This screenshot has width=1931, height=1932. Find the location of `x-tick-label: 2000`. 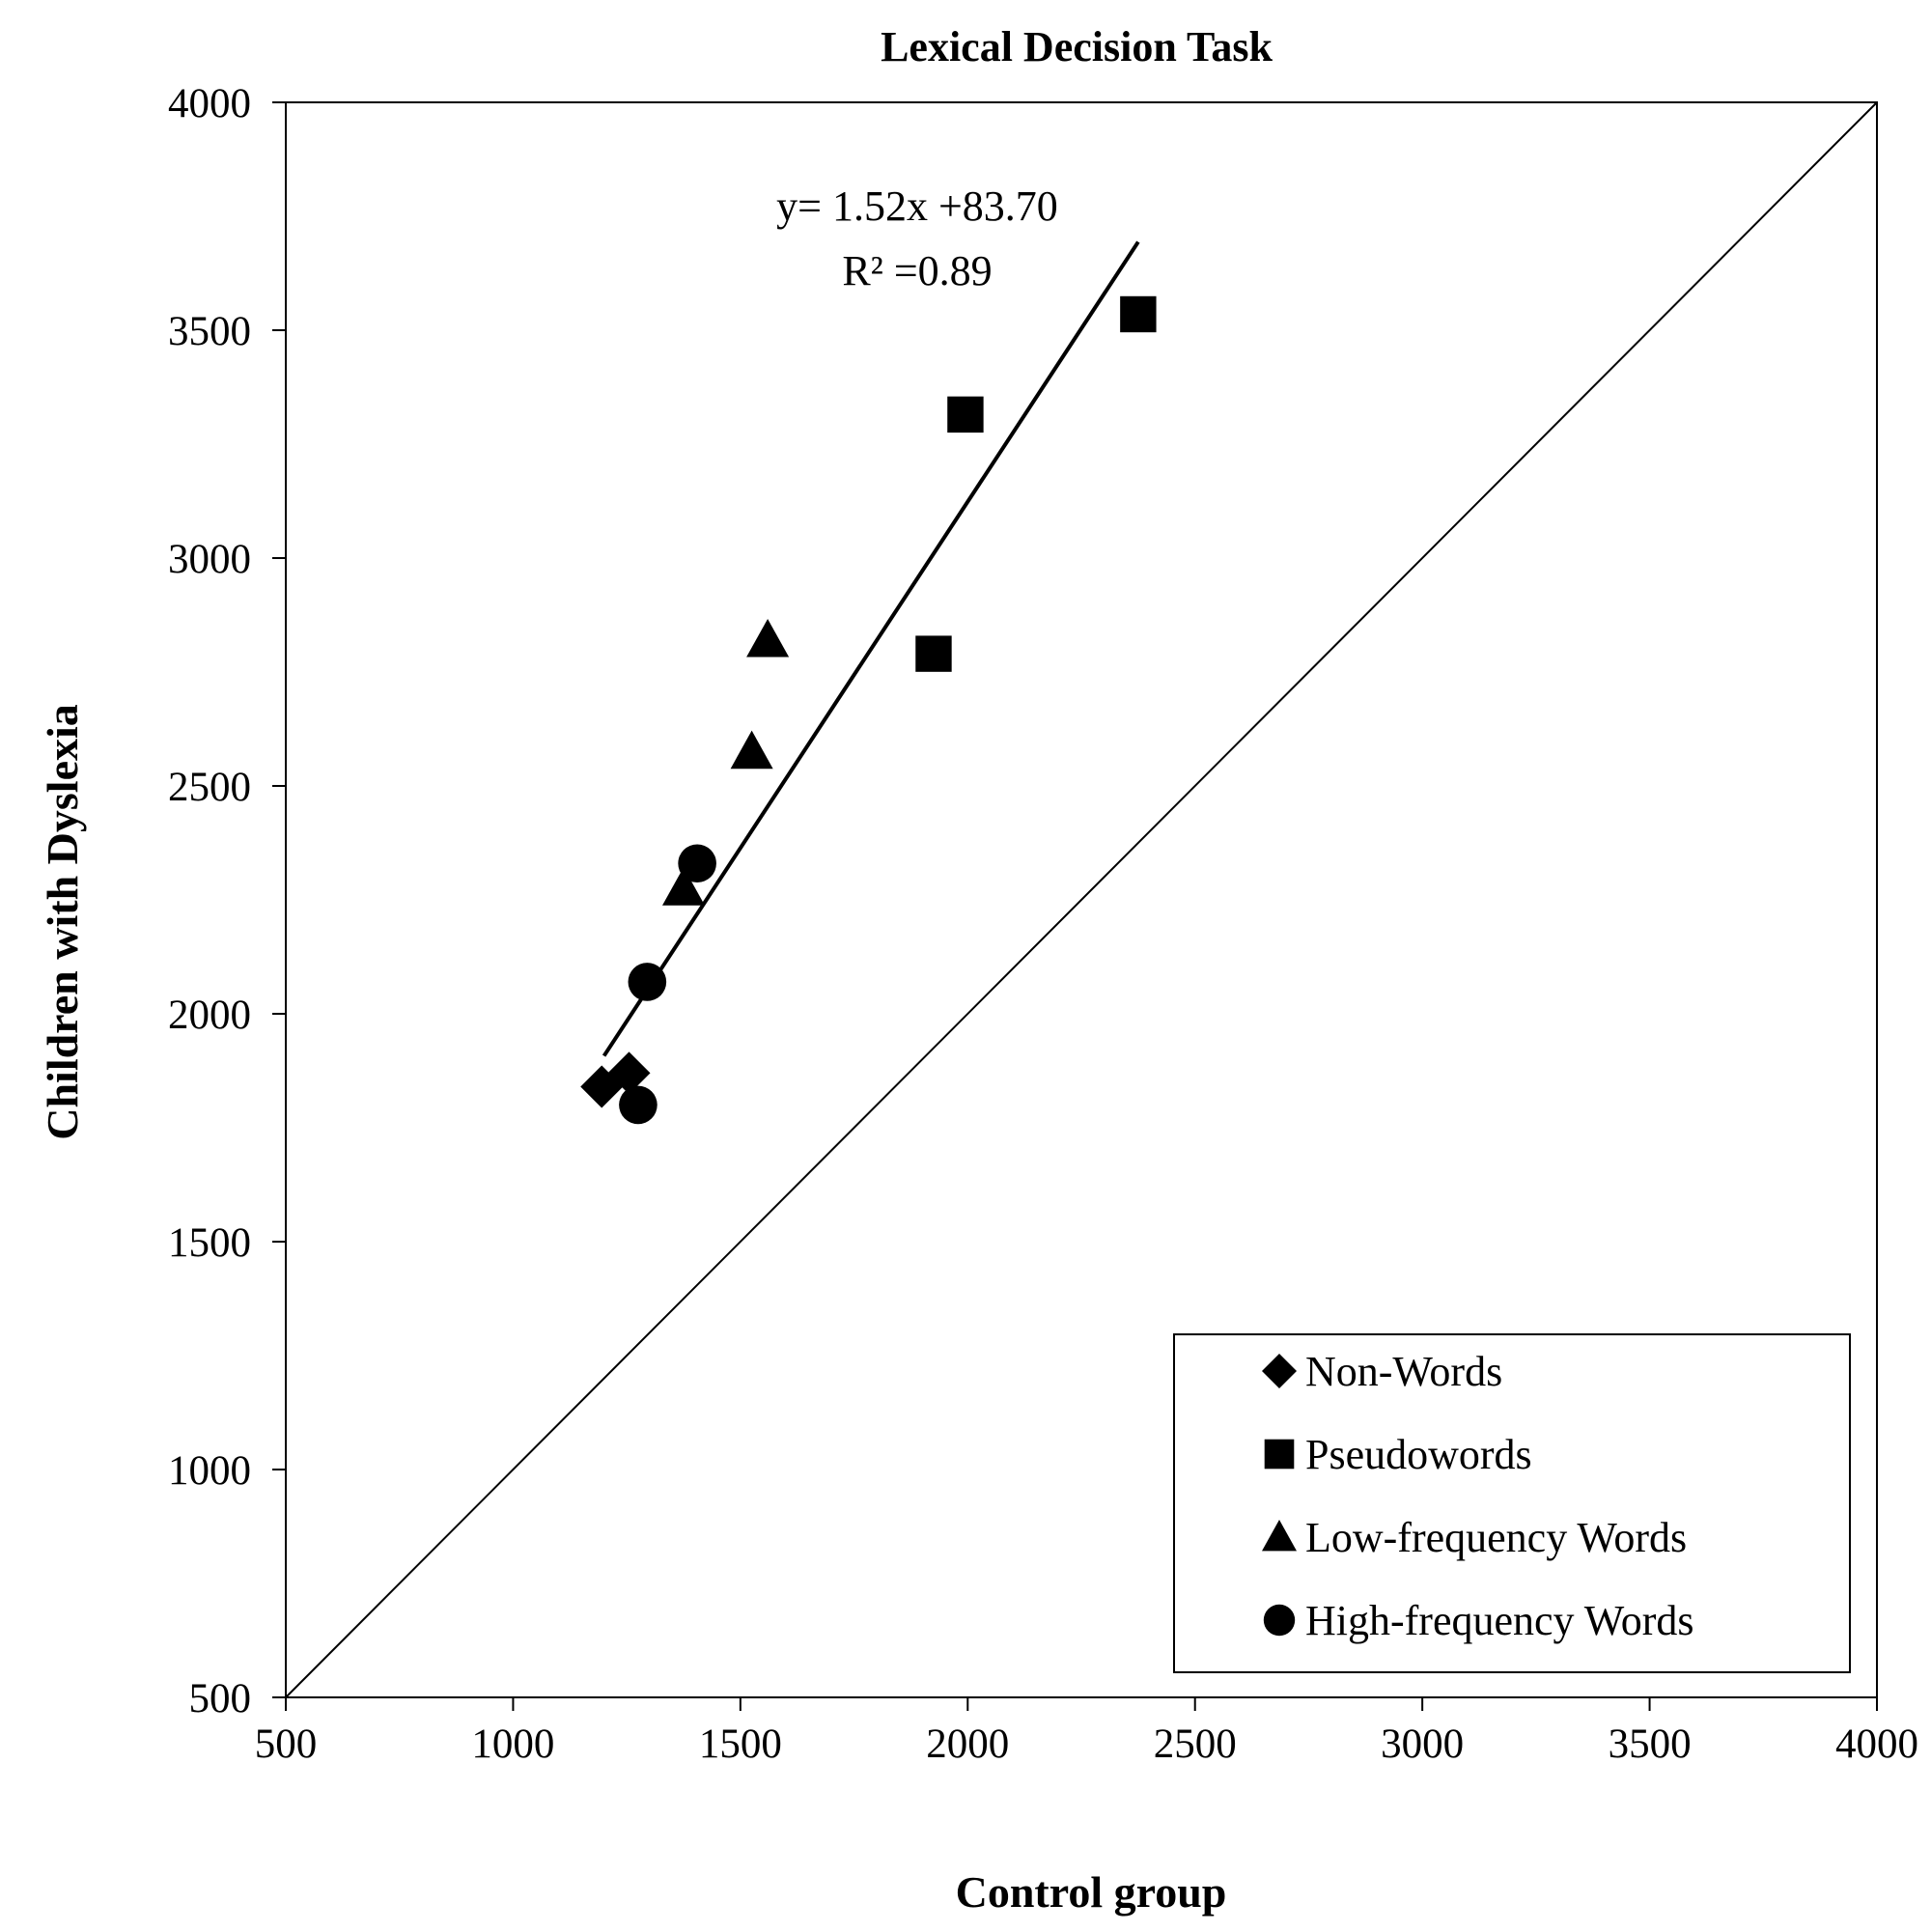

x-tick-label: 2000 is located at coordinates (967, 1745).